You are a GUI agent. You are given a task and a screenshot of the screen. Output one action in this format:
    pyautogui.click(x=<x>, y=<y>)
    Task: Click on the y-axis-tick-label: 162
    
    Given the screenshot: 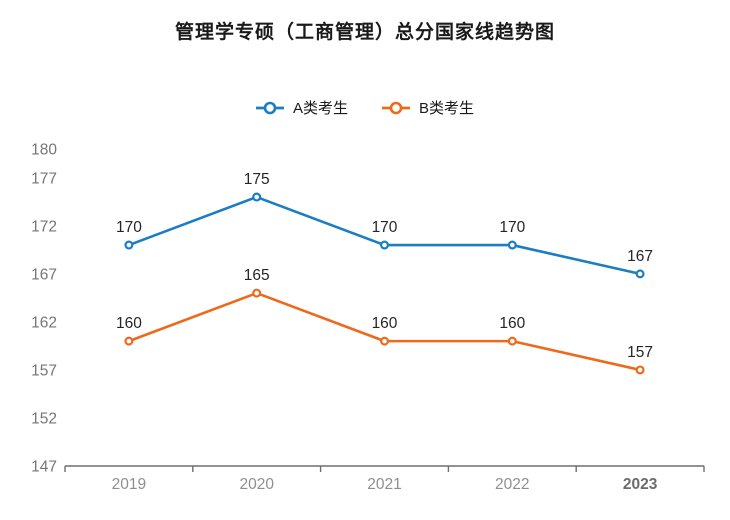 What is the action you would take?
    pyautogui.click(x=44, y=322)
    